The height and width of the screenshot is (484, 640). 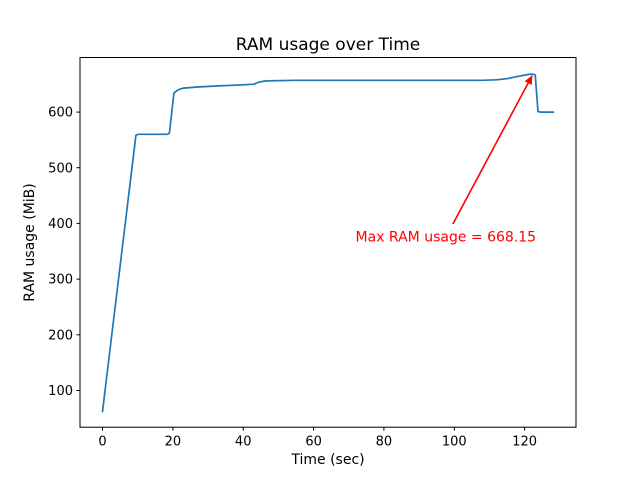 What do you see at coordinates (524, 442) in the screenshot?
I see `x-tick-label: 120` at bounding box center [524, 442].